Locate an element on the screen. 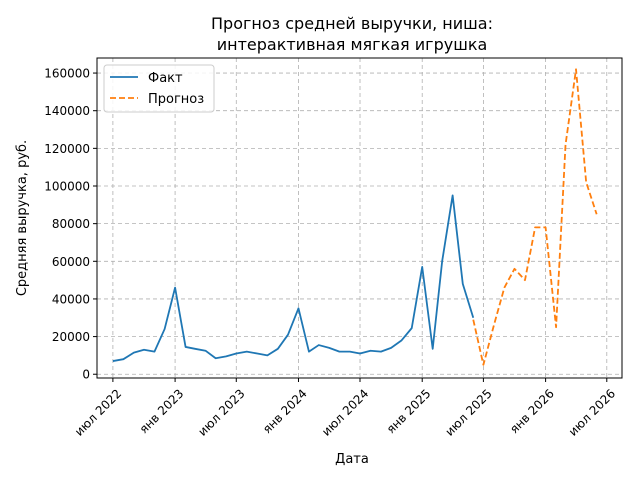 The width and height of the screenshot is (640, 480). y-tick-label: 120000 is located at coordinates (67, 149).